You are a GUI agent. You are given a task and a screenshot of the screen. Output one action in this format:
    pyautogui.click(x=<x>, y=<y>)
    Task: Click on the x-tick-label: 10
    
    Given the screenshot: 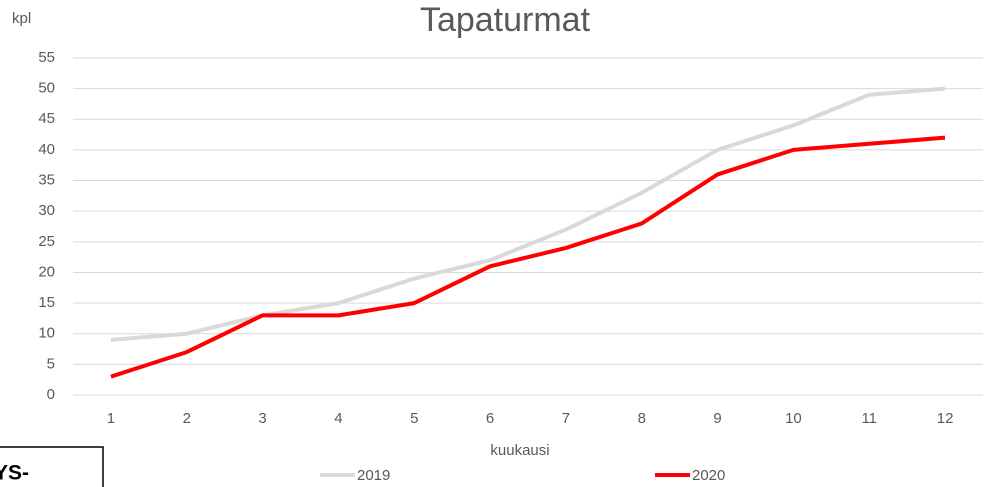 What is the action you would take?
    pyautogui.click(x=793, y=418)
    